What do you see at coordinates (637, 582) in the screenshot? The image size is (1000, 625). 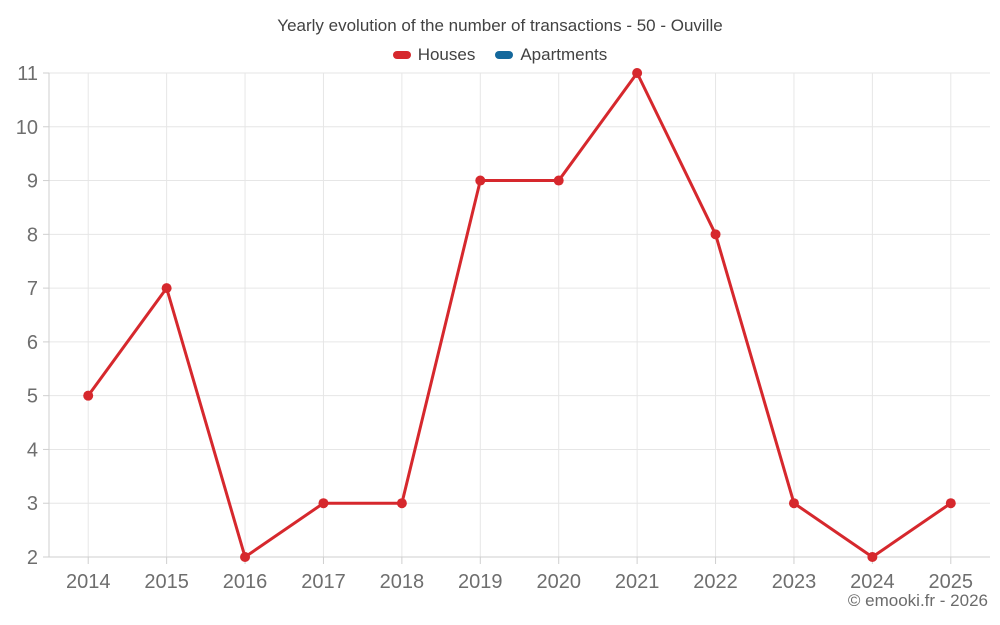 I see `x-axis-label: 2021` at bounding box center [637, 582].